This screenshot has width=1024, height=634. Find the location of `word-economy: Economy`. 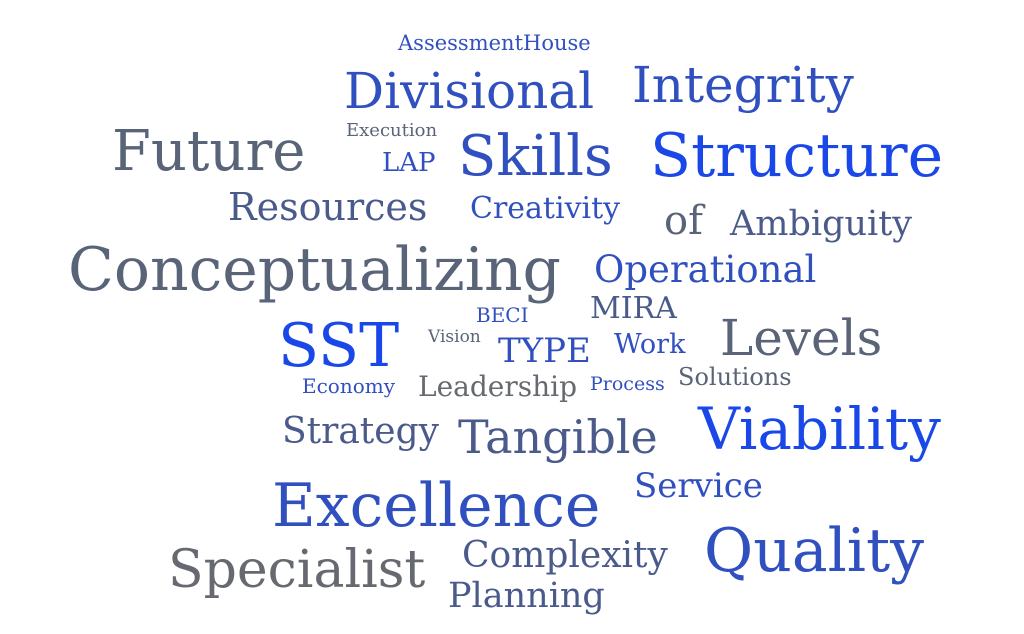

word-economy: Economy is located at coordinates (349, 386).